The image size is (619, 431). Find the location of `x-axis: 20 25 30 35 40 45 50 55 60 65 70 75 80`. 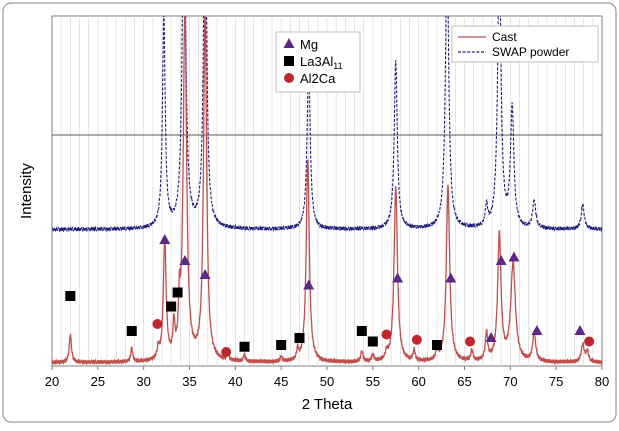

x-axis: 20 25 30 35 40 45 50 55 60 65 70 75 80 is located at coordinates (327, 377).